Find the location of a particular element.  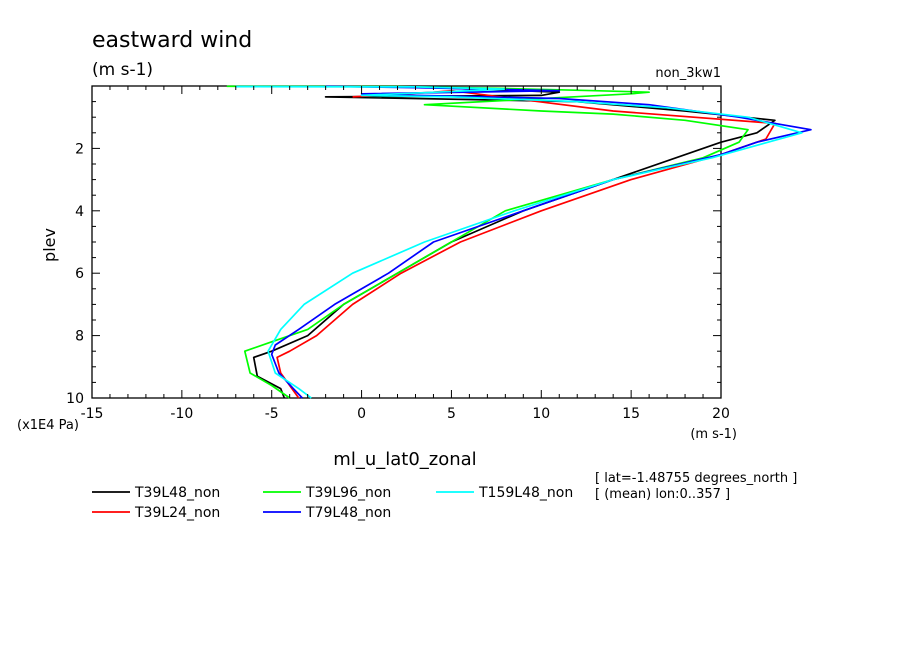

y-tick-label: 2 is located at coordinates (79, 149).